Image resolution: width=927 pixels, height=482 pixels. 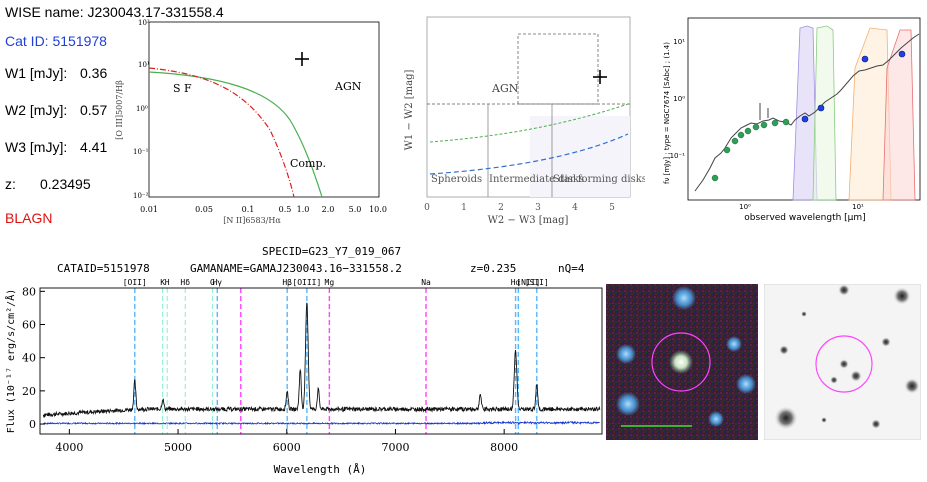 I want to click on spectrum-xtick-label: 7000, so click(x=395, y=447).